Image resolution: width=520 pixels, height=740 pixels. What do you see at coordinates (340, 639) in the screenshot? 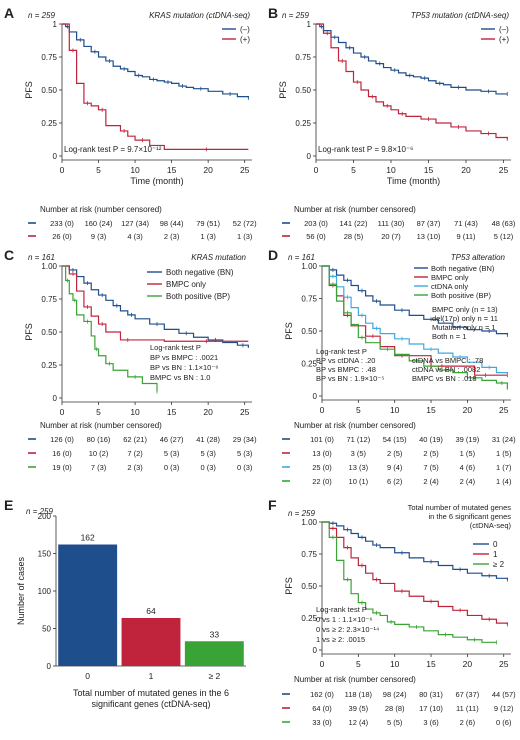
I see `stat-text: 1 vs ≥ 2: .0015` at bounding box center [340, 639].